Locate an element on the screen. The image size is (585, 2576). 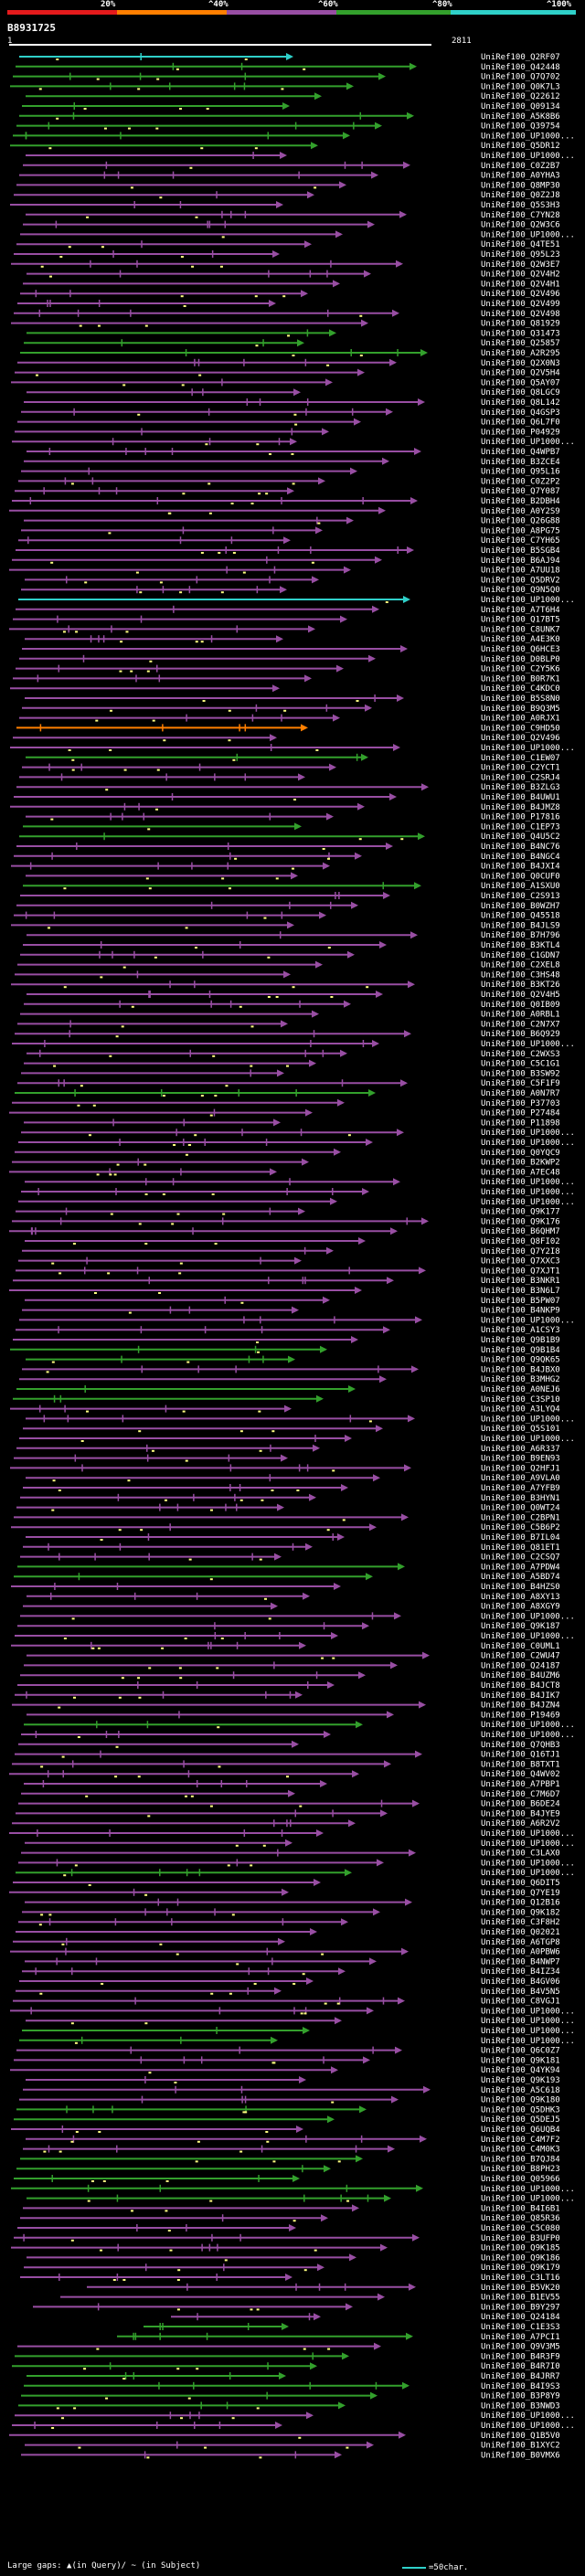
hit-label: UniRef100_B4GV06 is located at coordinates (520, 1982).